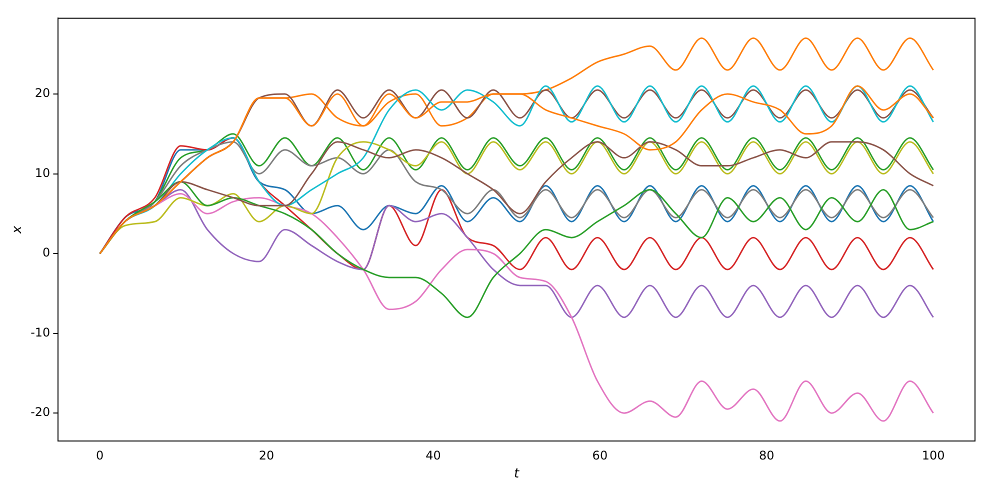 This screenshot has width=989, height=490. What do you see at coordinates (18, 229) in the screenshot?
I see `y-axis-title: x` at bounding box center [18, 229].